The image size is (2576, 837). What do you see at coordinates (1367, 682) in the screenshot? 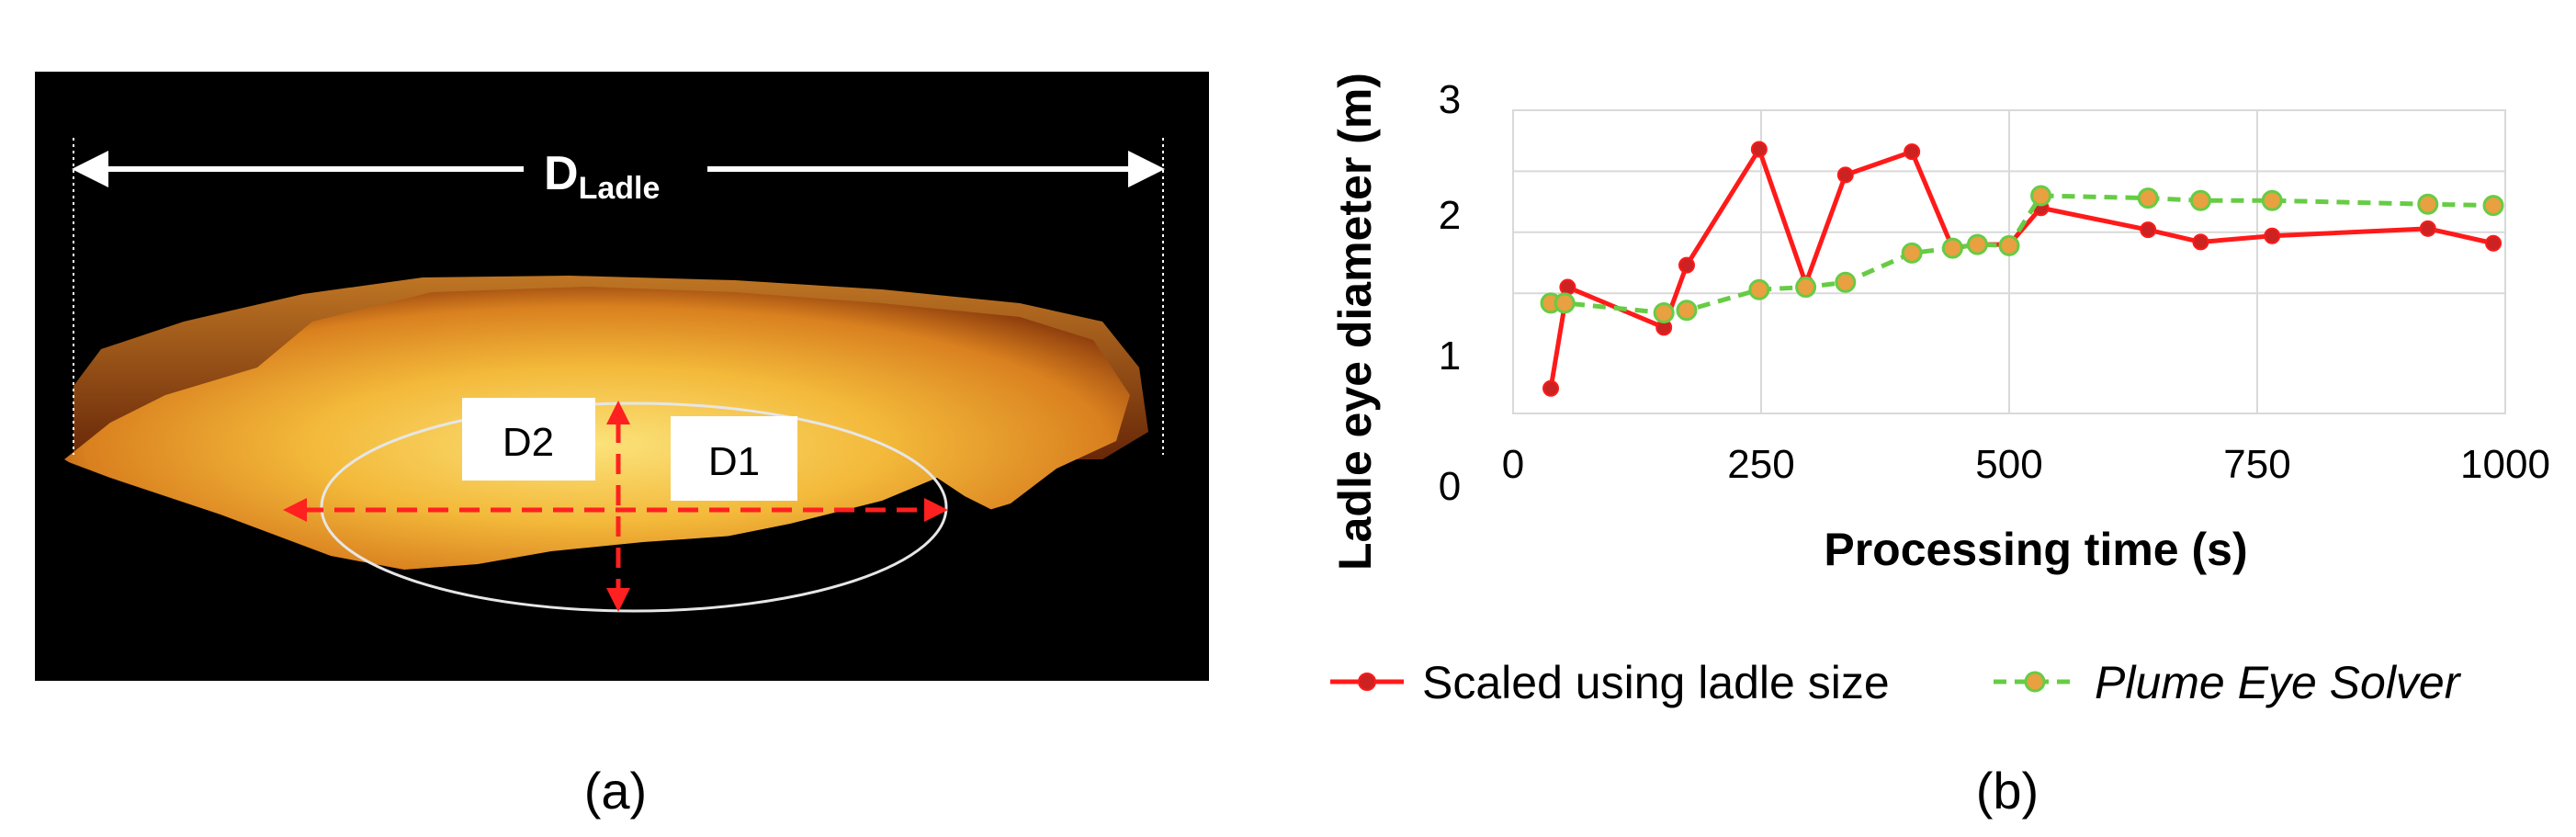
I see `legend-marker-scaled` at bounding box center [1367, 682].